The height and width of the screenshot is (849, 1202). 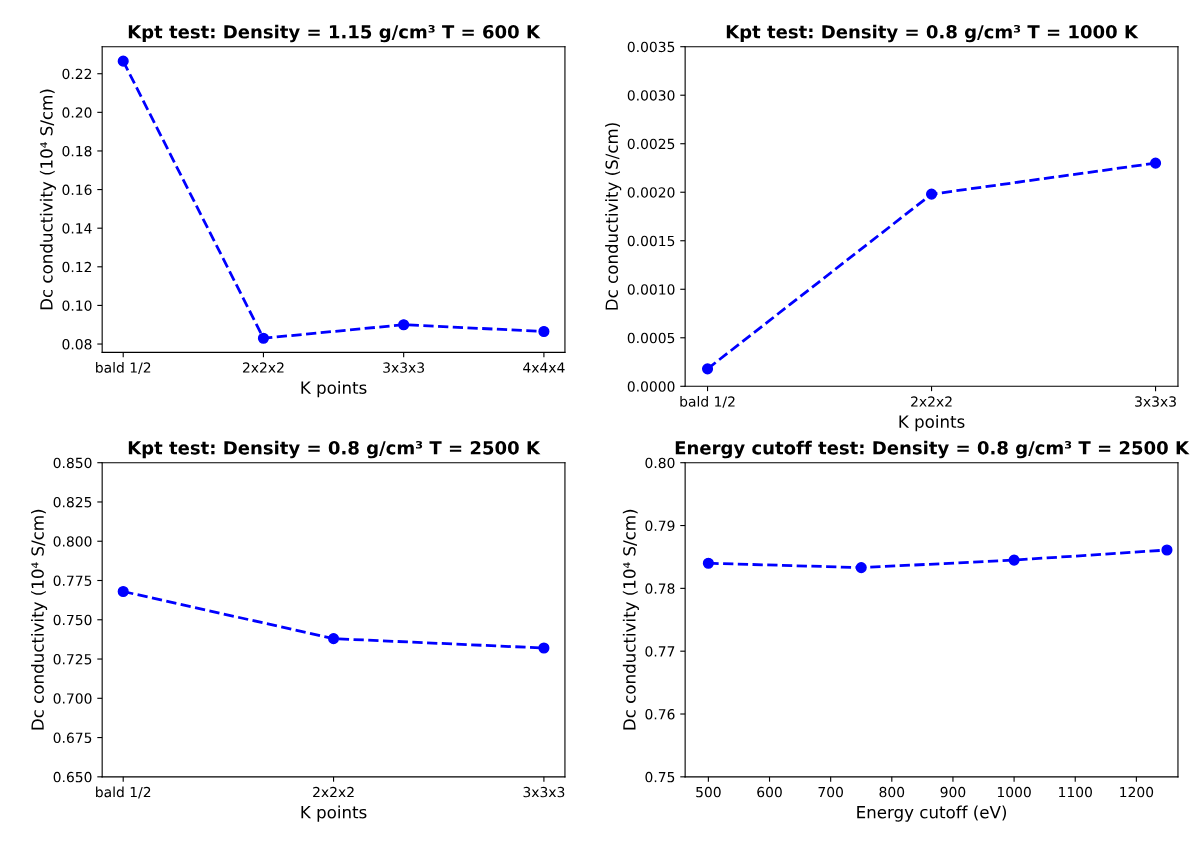 What do you see at coordinates (932, 33) in the screenshot?
I see `chart-title: Kpt test: Density = 0.8 g/cm³ T = 1000 K` at bounding box center [932, 33].